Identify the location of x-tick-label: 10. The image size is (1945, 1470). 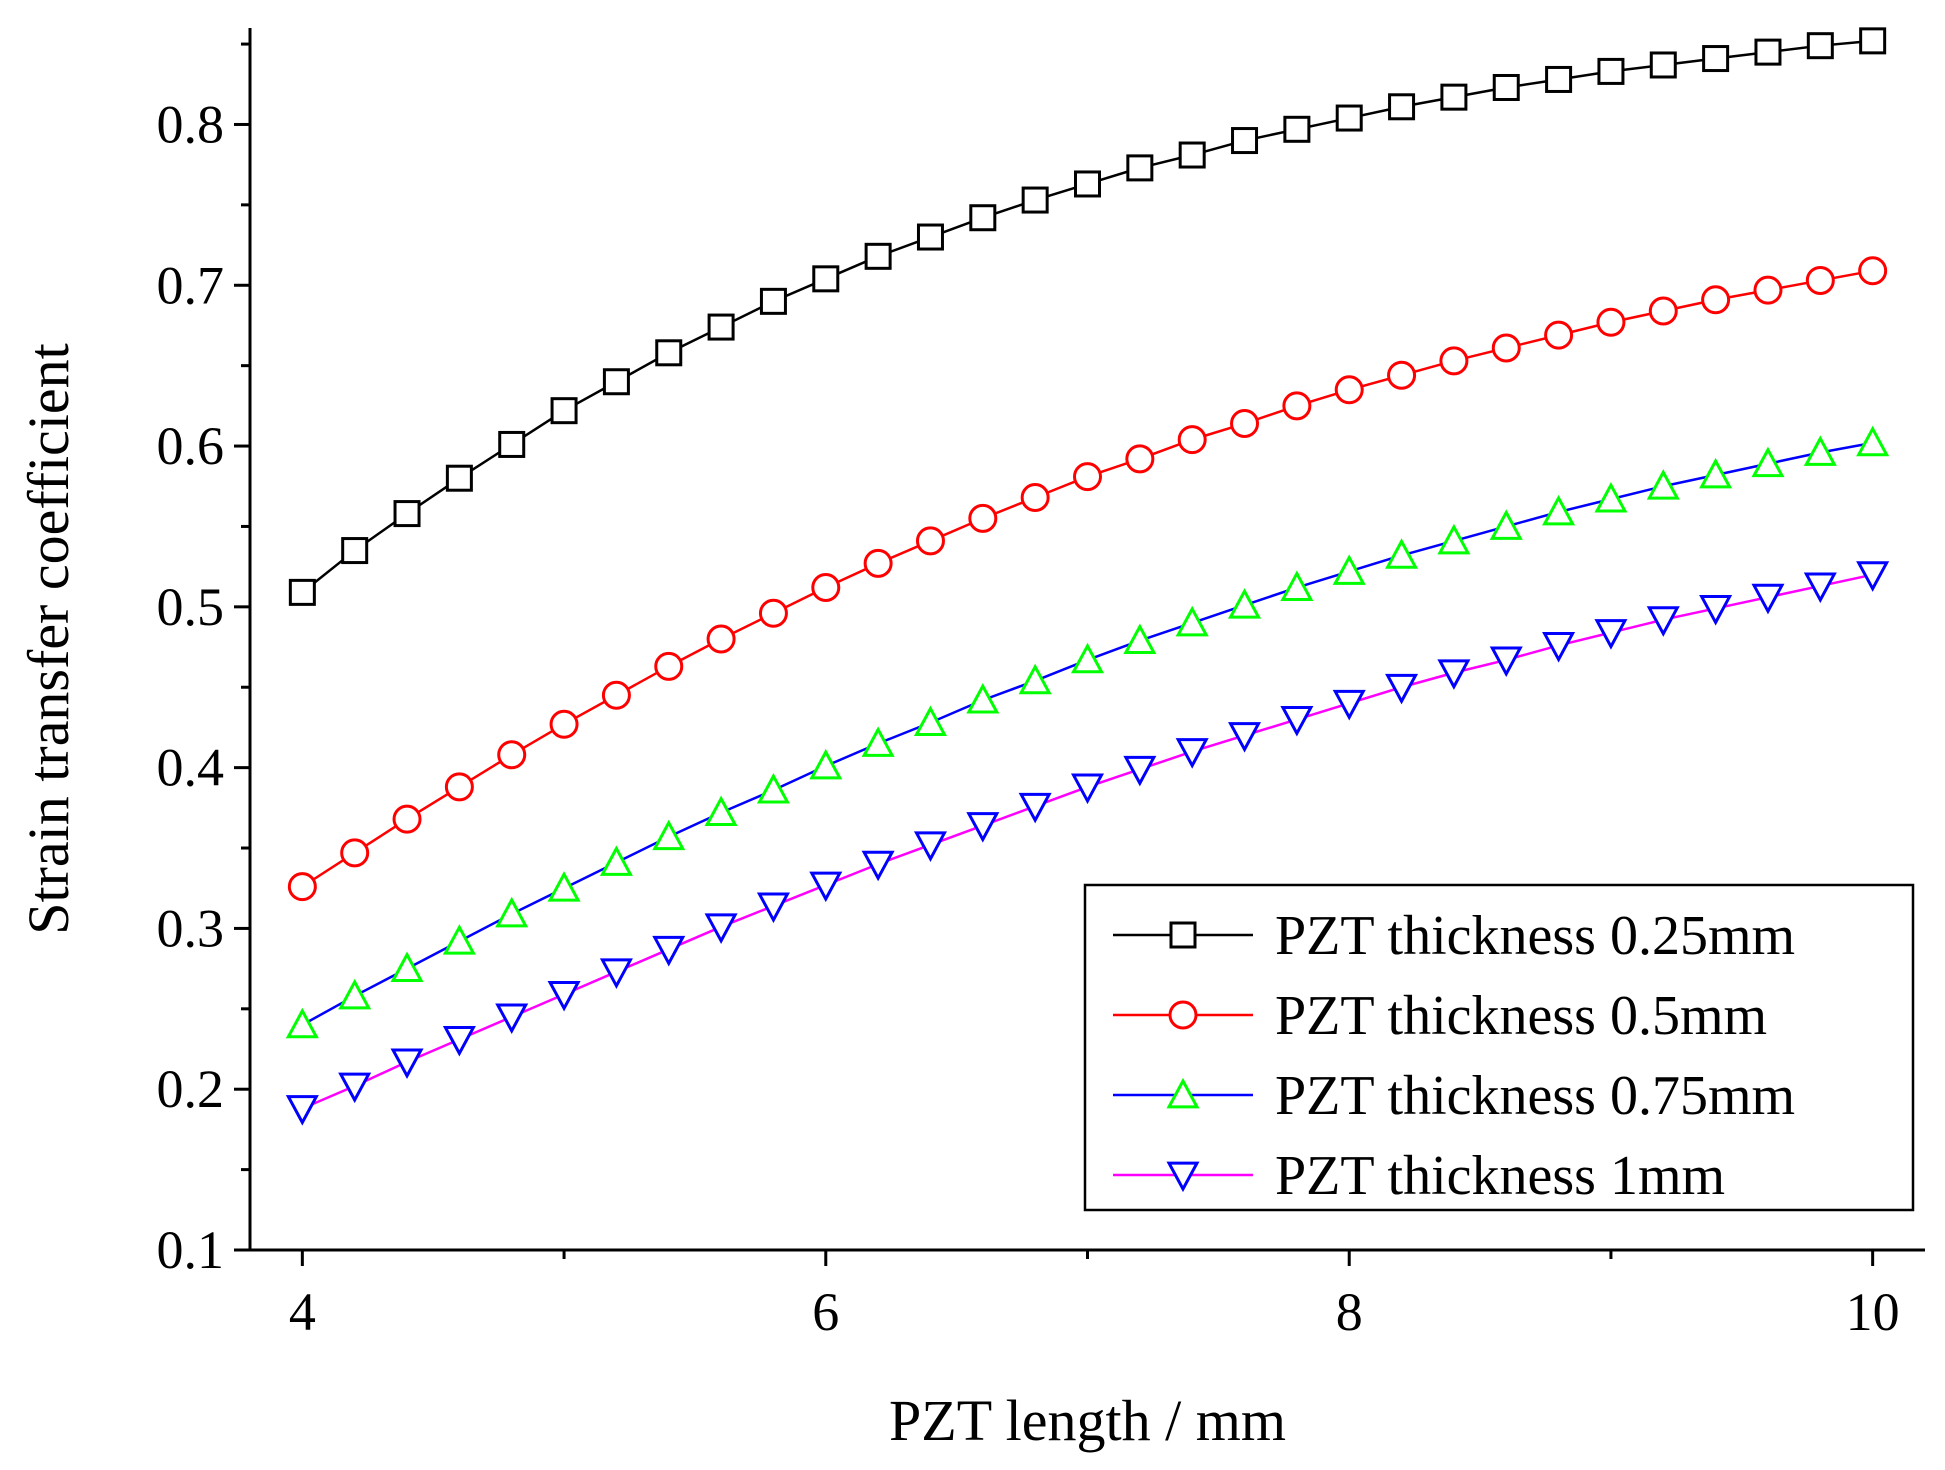
(1873, 1312).